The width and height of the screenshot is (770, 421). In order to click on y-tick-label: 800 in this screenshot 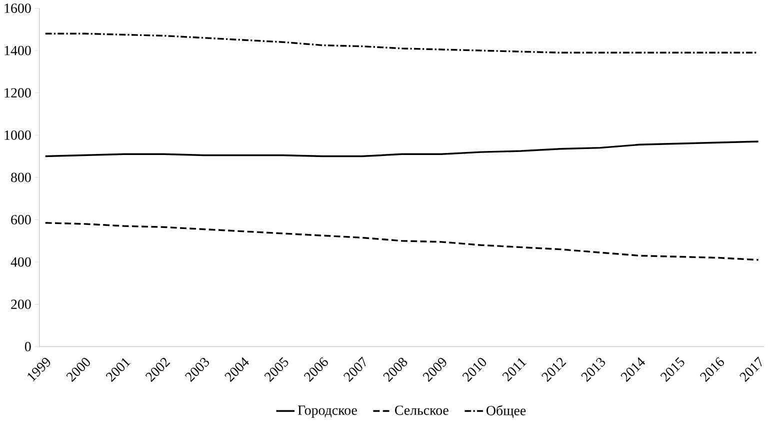, I will do `click(21, 177)`.